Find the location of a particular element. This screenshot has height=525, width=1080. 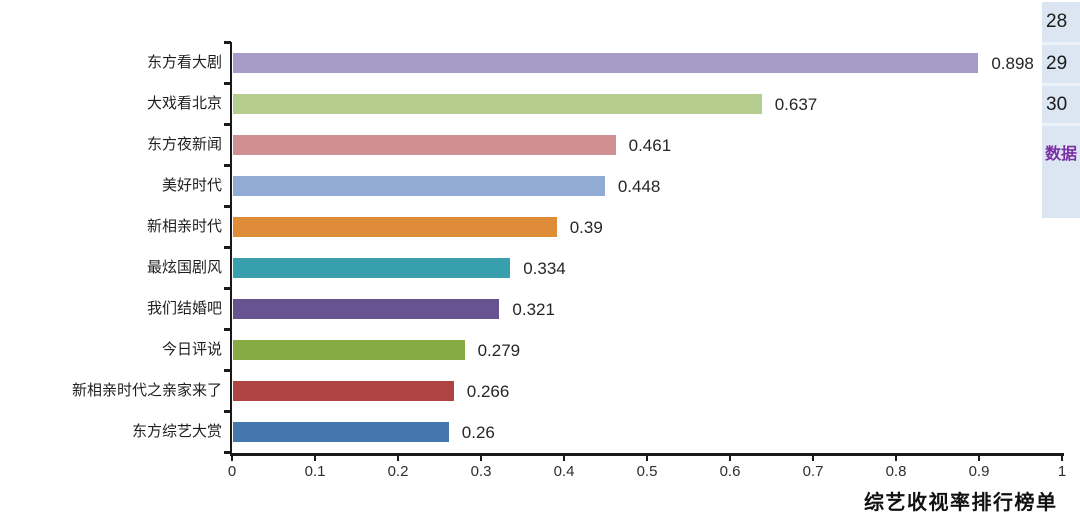

value-label: 0.321 is located at coordinates (533, 309).